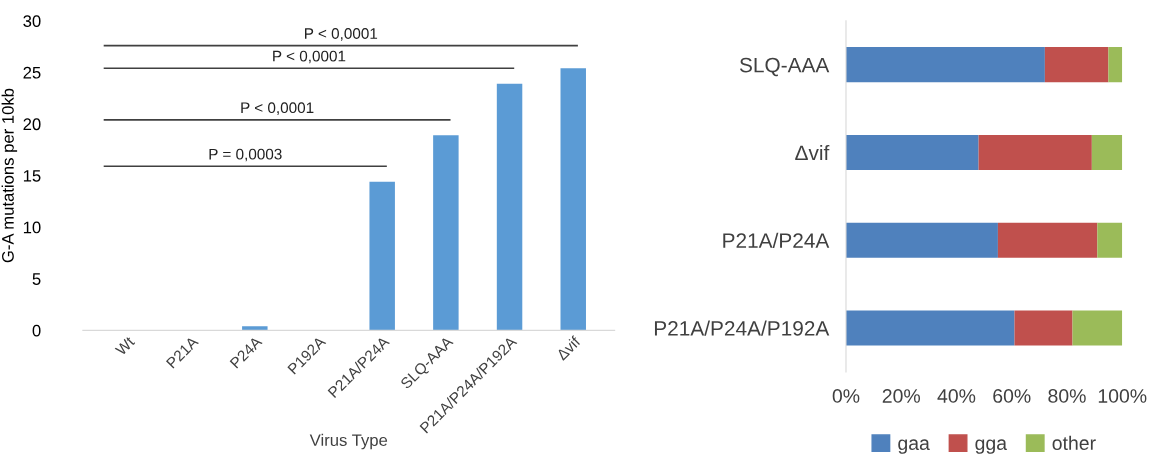 Image resolution: width=1151 pixels, height=462 pixels. Describe the element at coordinates (956, 396) in the screenshot. I see `x-tick-label: 40%` at that location.